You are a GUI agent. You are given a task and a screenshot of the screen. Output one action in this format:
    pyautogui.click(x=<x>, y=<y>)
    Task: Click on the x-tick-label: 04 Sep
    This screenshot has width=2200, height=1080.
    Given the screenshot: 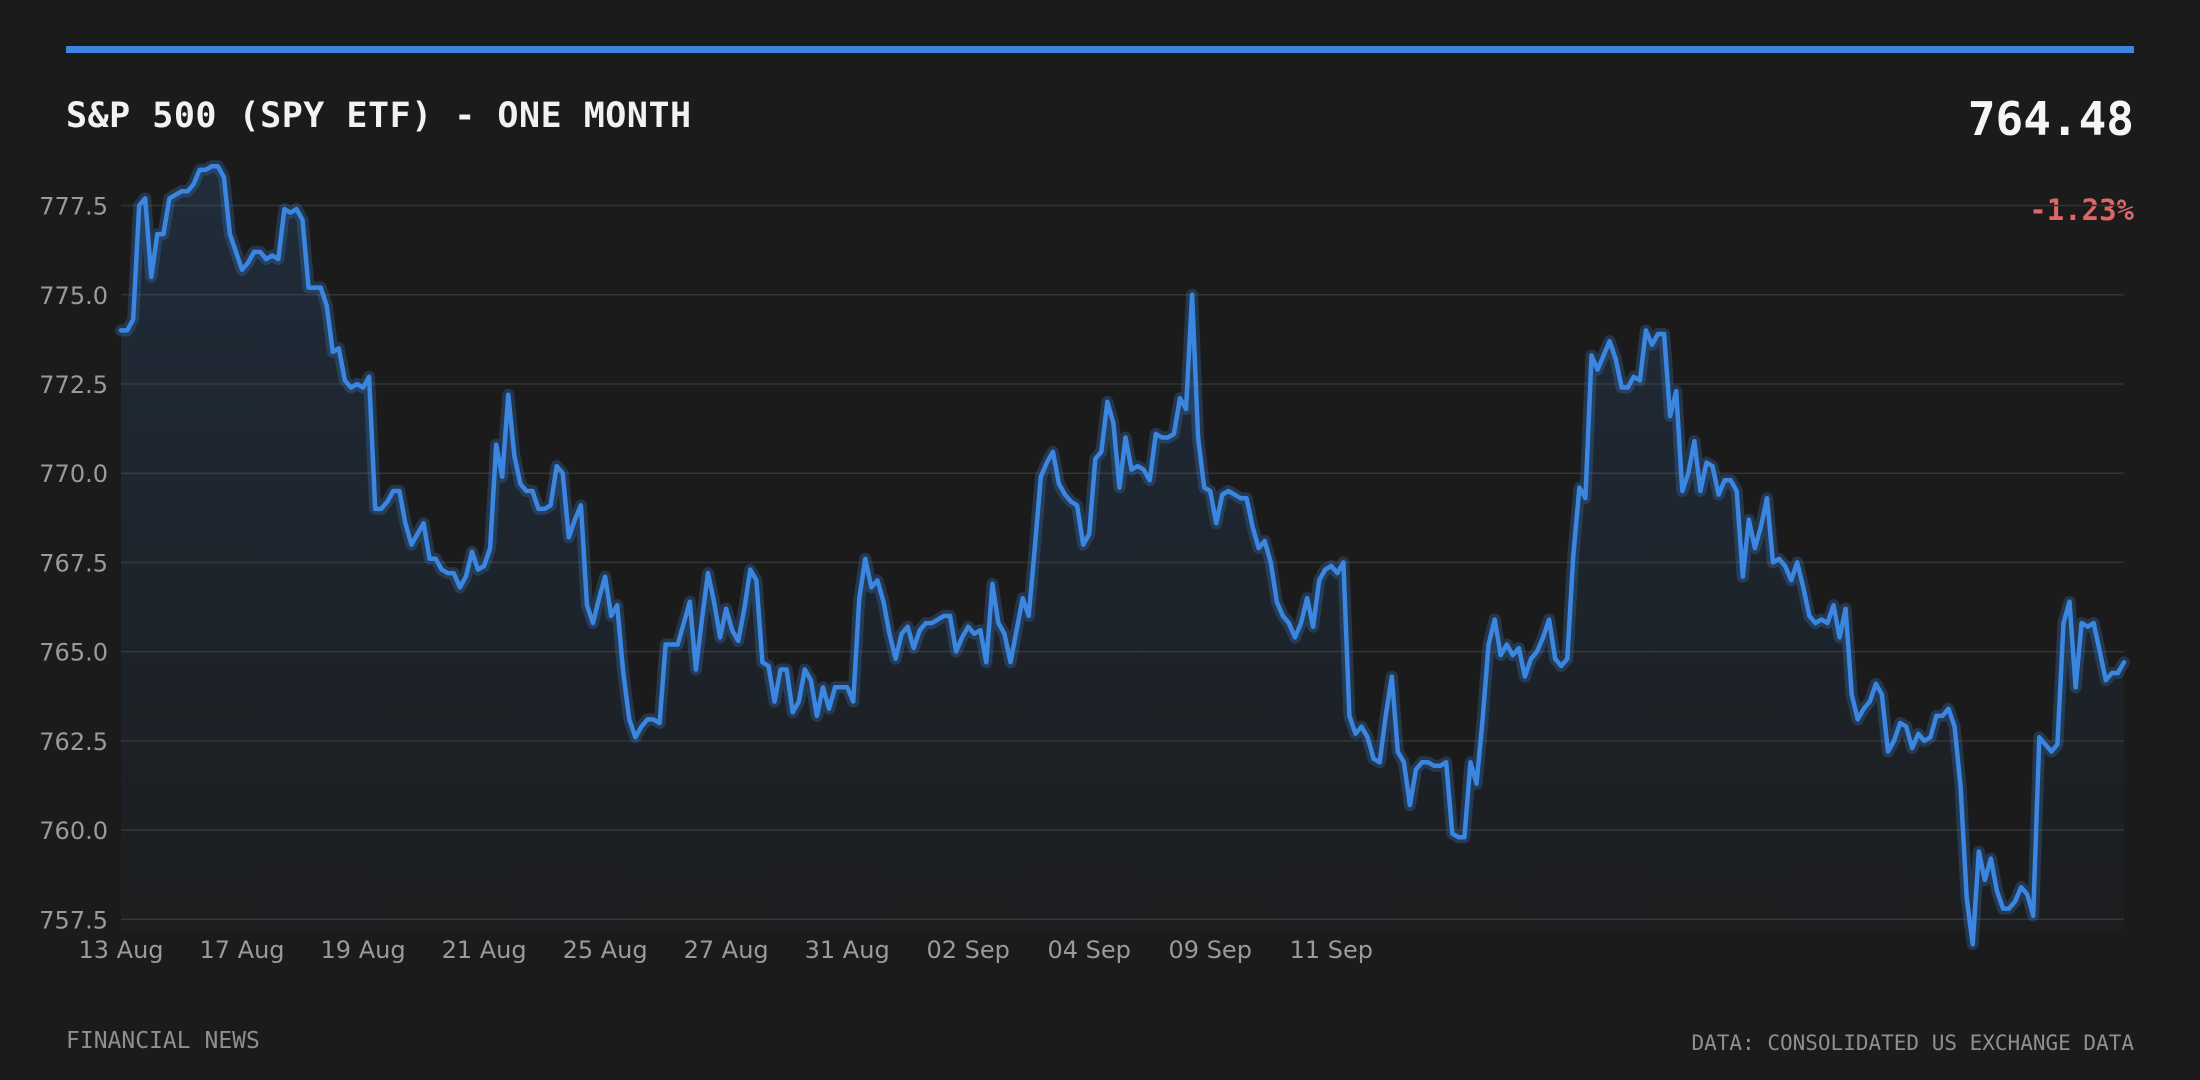 What is the action you would take?
    pyautogui.click(x=1089, y=950)
    